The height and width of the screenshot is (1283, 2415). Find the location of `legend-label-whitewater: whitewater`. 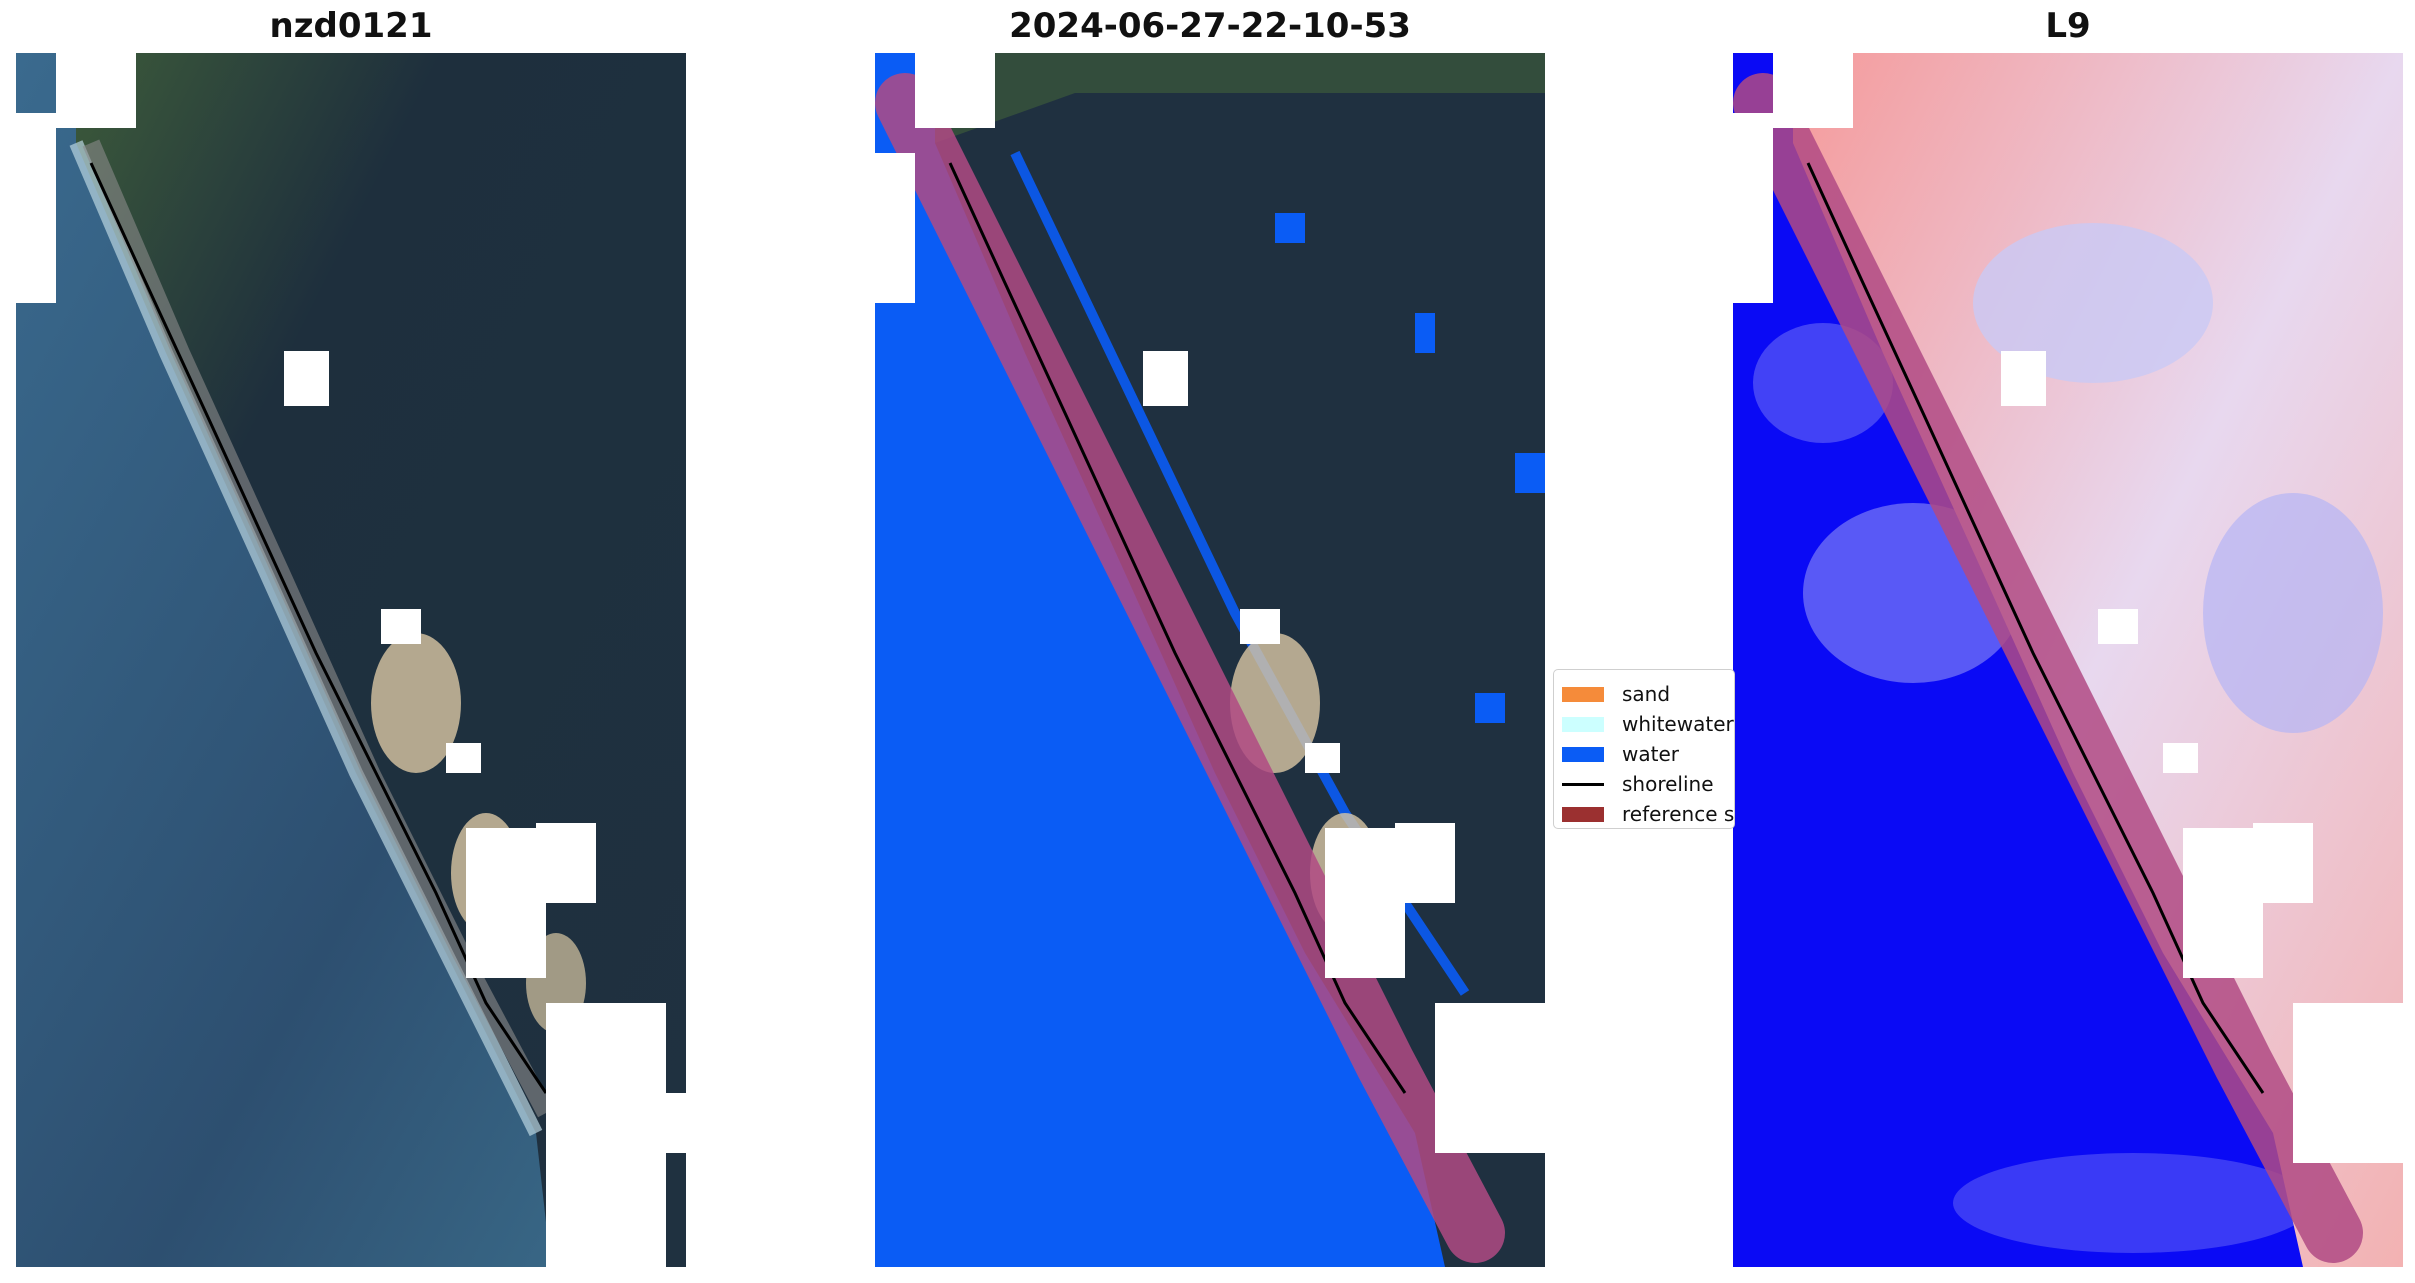

legend-label-whitewater: whitewater is located at coordinates (1678, 724).